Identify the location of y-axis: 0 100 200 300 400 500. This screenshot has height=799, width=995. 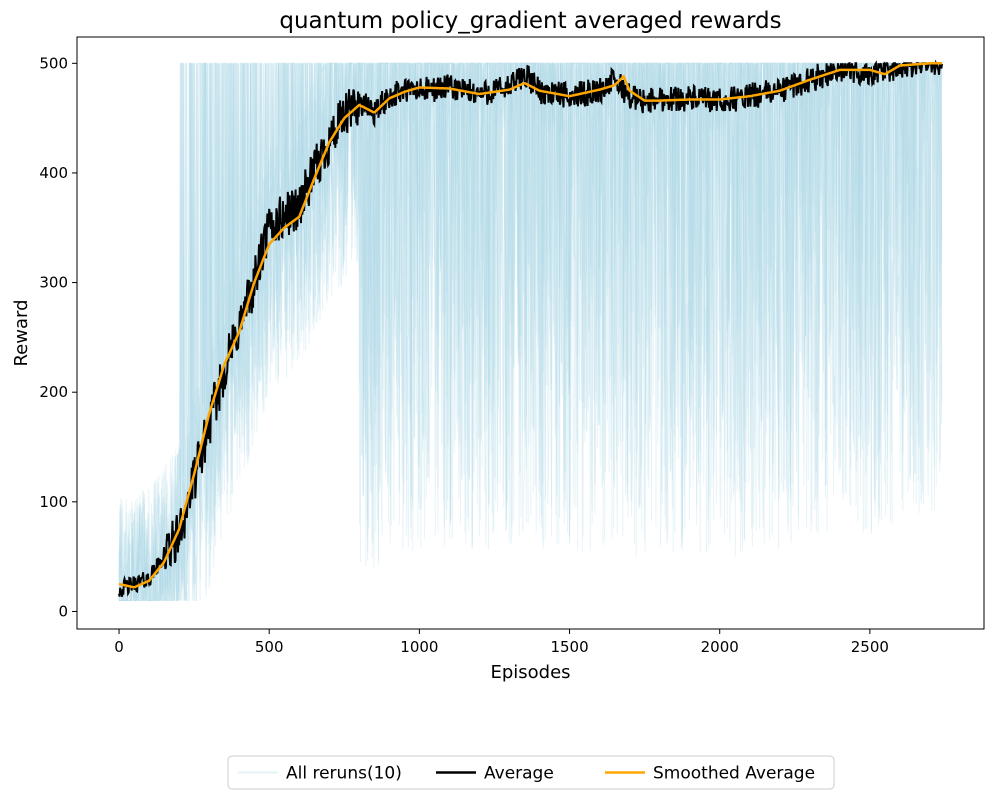
(58, 337).